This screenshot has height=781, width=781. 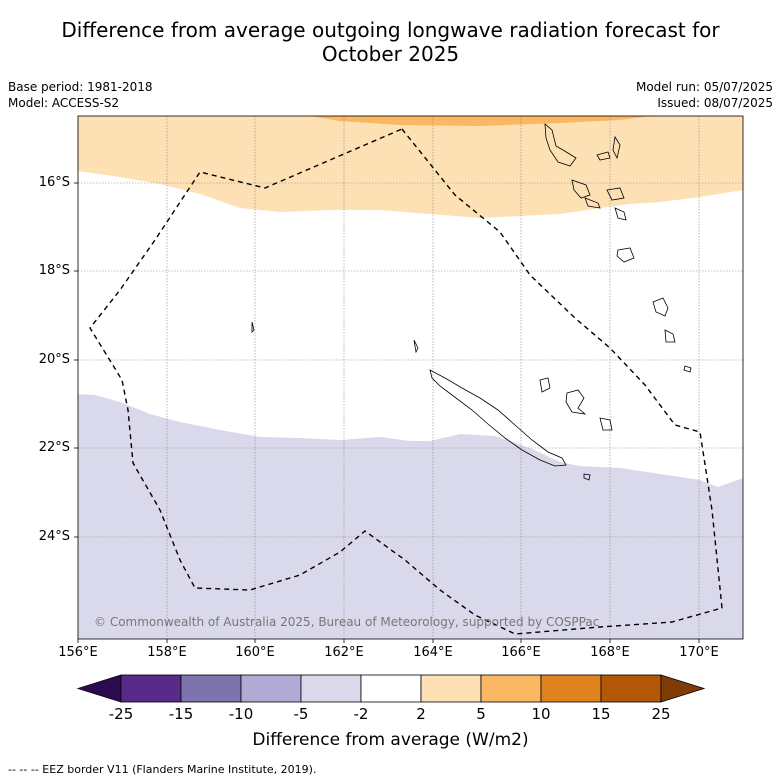 I want to click on eastern-islands, so click(x=637, y=389).